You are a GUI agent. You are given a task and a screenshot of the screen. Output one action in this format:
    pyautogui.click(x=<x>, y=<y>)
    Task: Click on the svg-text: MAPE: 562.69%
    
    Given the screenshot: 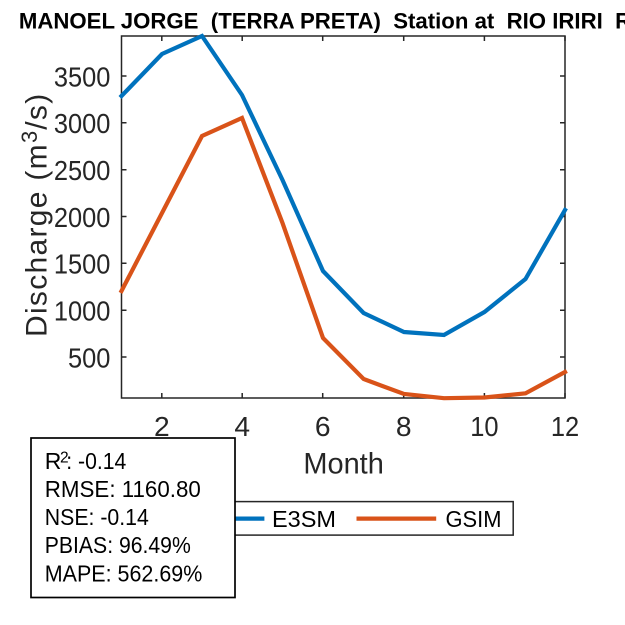 What is the action you would take?
    pyautogui.click(x=124, y=573)
    